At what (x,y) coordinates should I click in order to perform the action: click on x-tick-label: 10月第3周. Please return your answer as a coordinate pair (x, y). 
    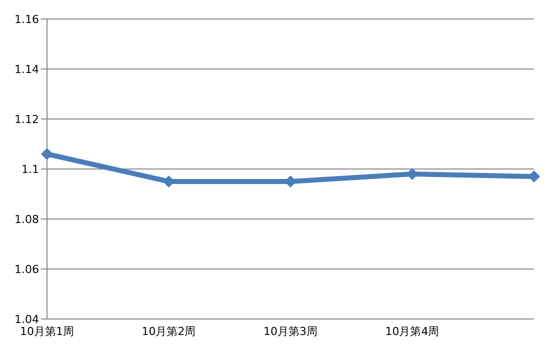
    Looking at the image, I should click on (291, 331).